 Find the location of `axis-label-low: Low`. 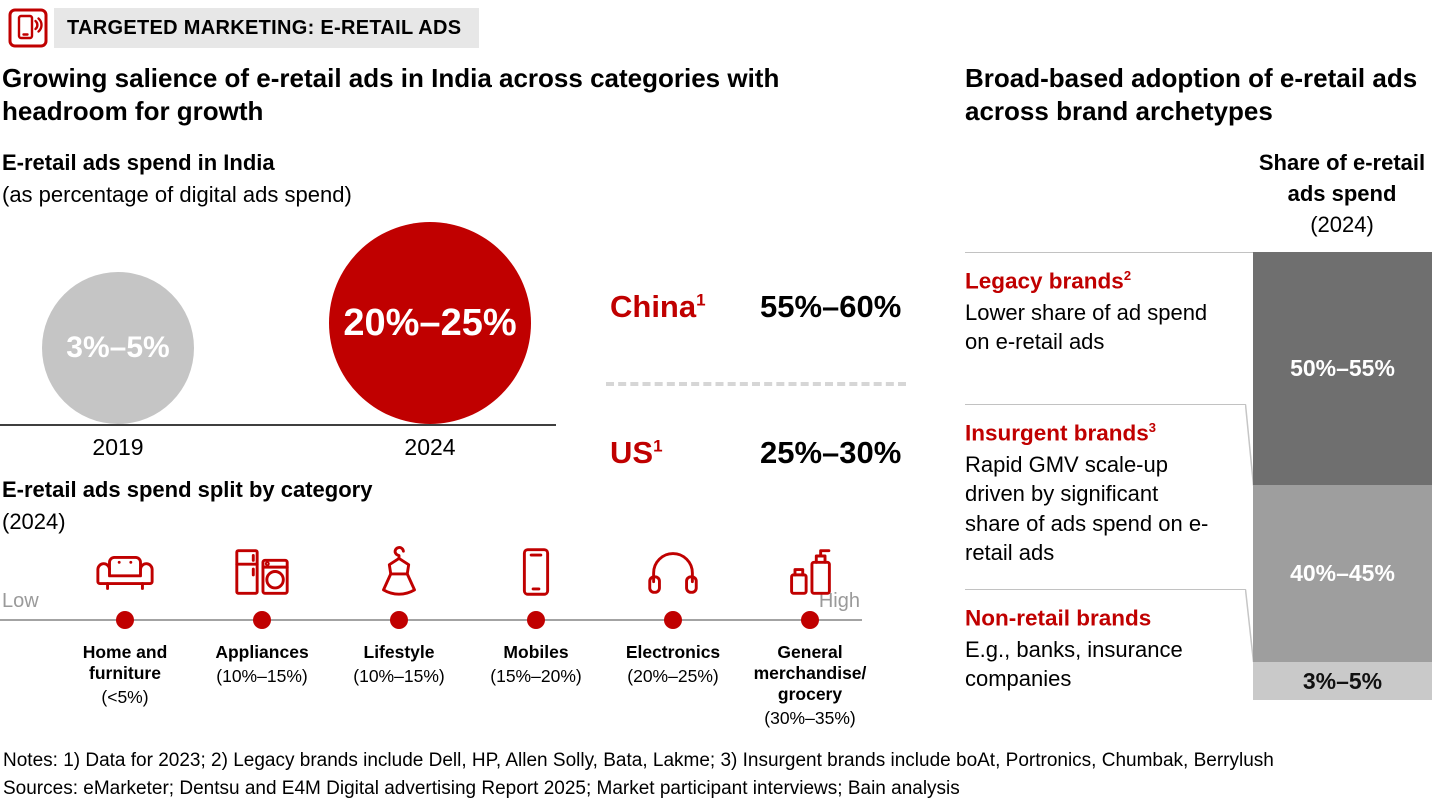

axis-label-low: Low is located at coordinates (20, 601).